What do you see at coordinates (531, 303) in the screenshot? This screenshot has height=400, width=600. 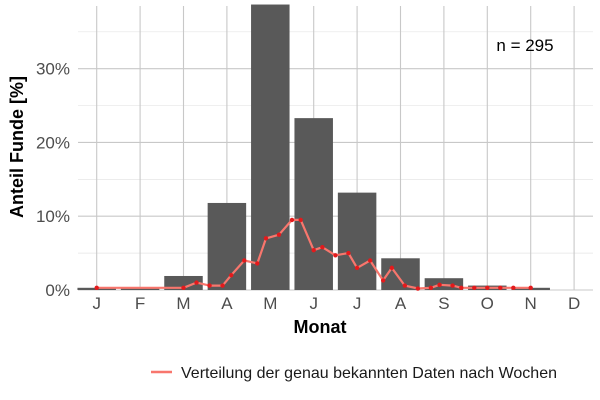 I see `x-tick-label: N` at bounding box center [531, 303].